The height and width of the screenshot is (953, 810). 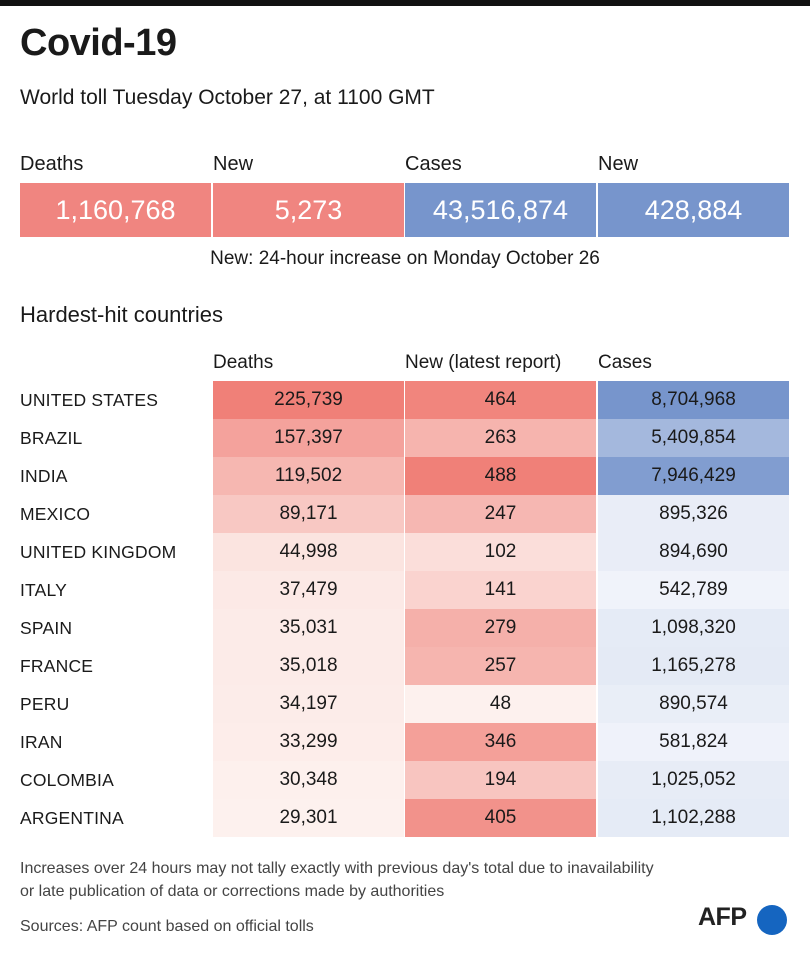 I want to click on table-row: ITALY 37,479 141 542,789, so click(x=405, y=590).